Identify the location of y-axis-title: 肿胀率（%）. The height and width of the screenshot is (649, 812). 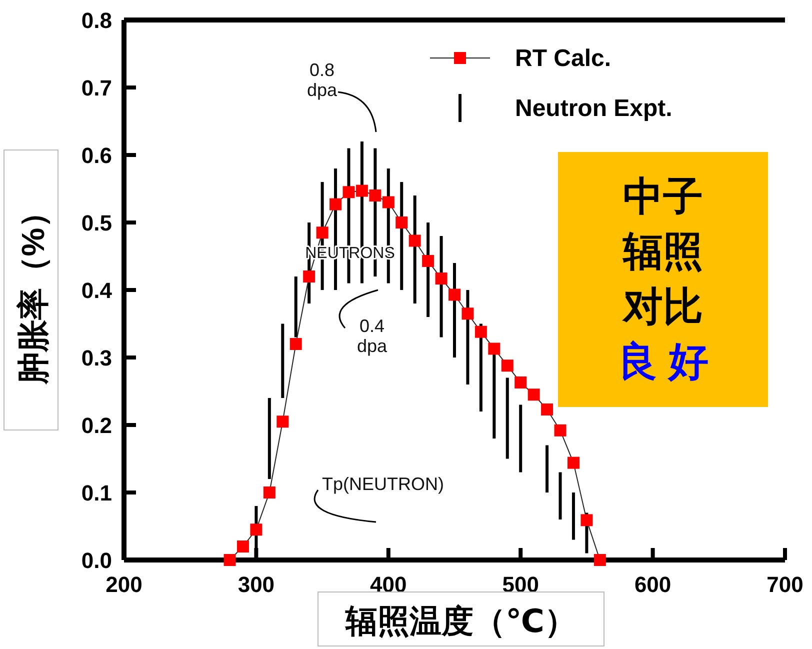
(33, 291).